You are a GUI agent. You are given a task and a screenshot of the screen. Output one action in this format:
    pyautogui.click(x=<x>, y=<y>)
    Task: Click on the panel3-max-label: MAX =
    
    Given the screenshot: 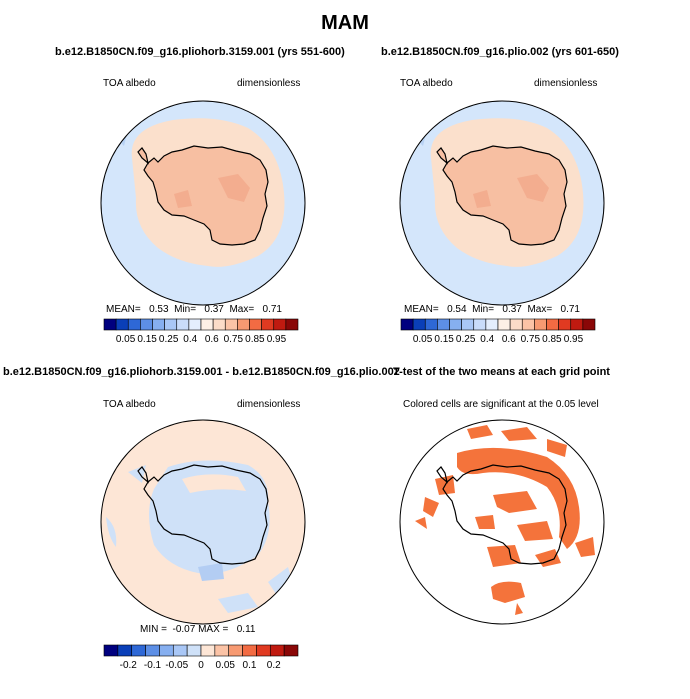 What is the action you would take?
    pyautogui.click(x=213, y=629)
    